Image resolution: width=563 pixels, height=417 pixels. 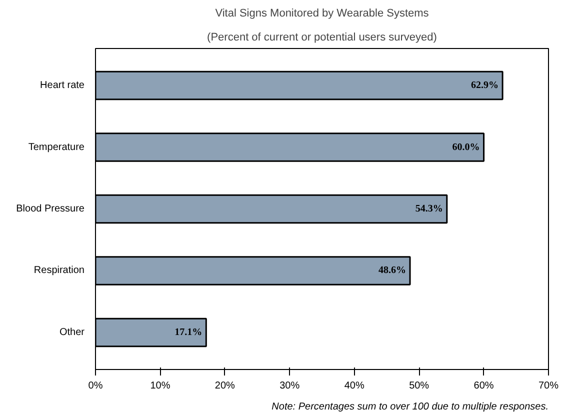 I want to click on data-label: 48.6%, so click(x=392, y=270).